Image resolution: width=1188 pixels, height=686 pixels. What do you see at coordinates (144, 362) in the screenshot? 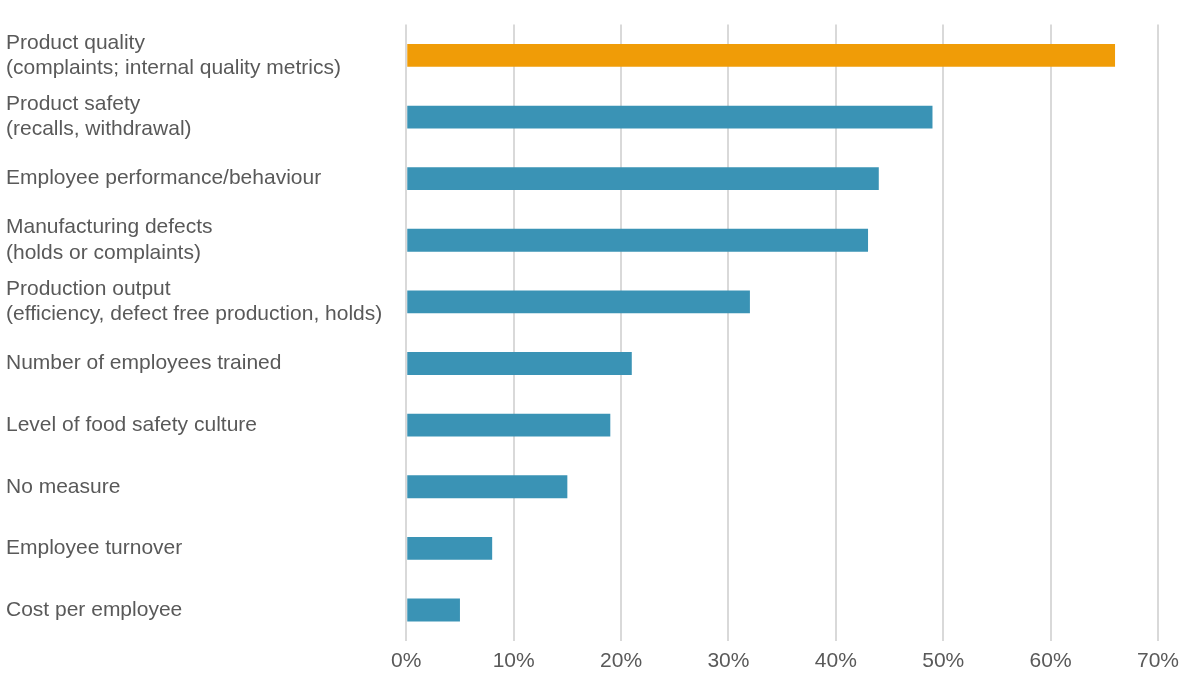
I see `y-tick-label: Number of employees trained` at bounding box center [144, 362].